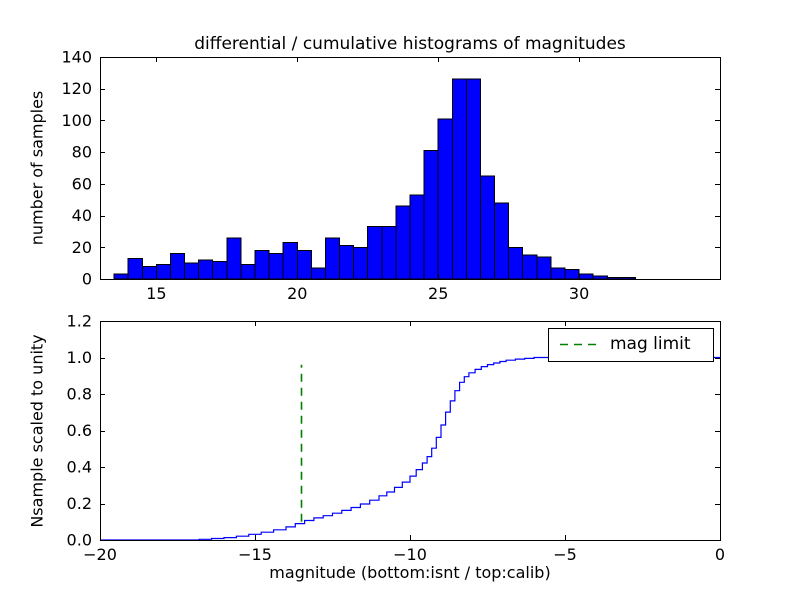 This screenshot has height=600, width=800. What do you see at coordinates (76, 57) in the screenshot?
I see `y-tick-label: 140` at bounding box center [76, 57].